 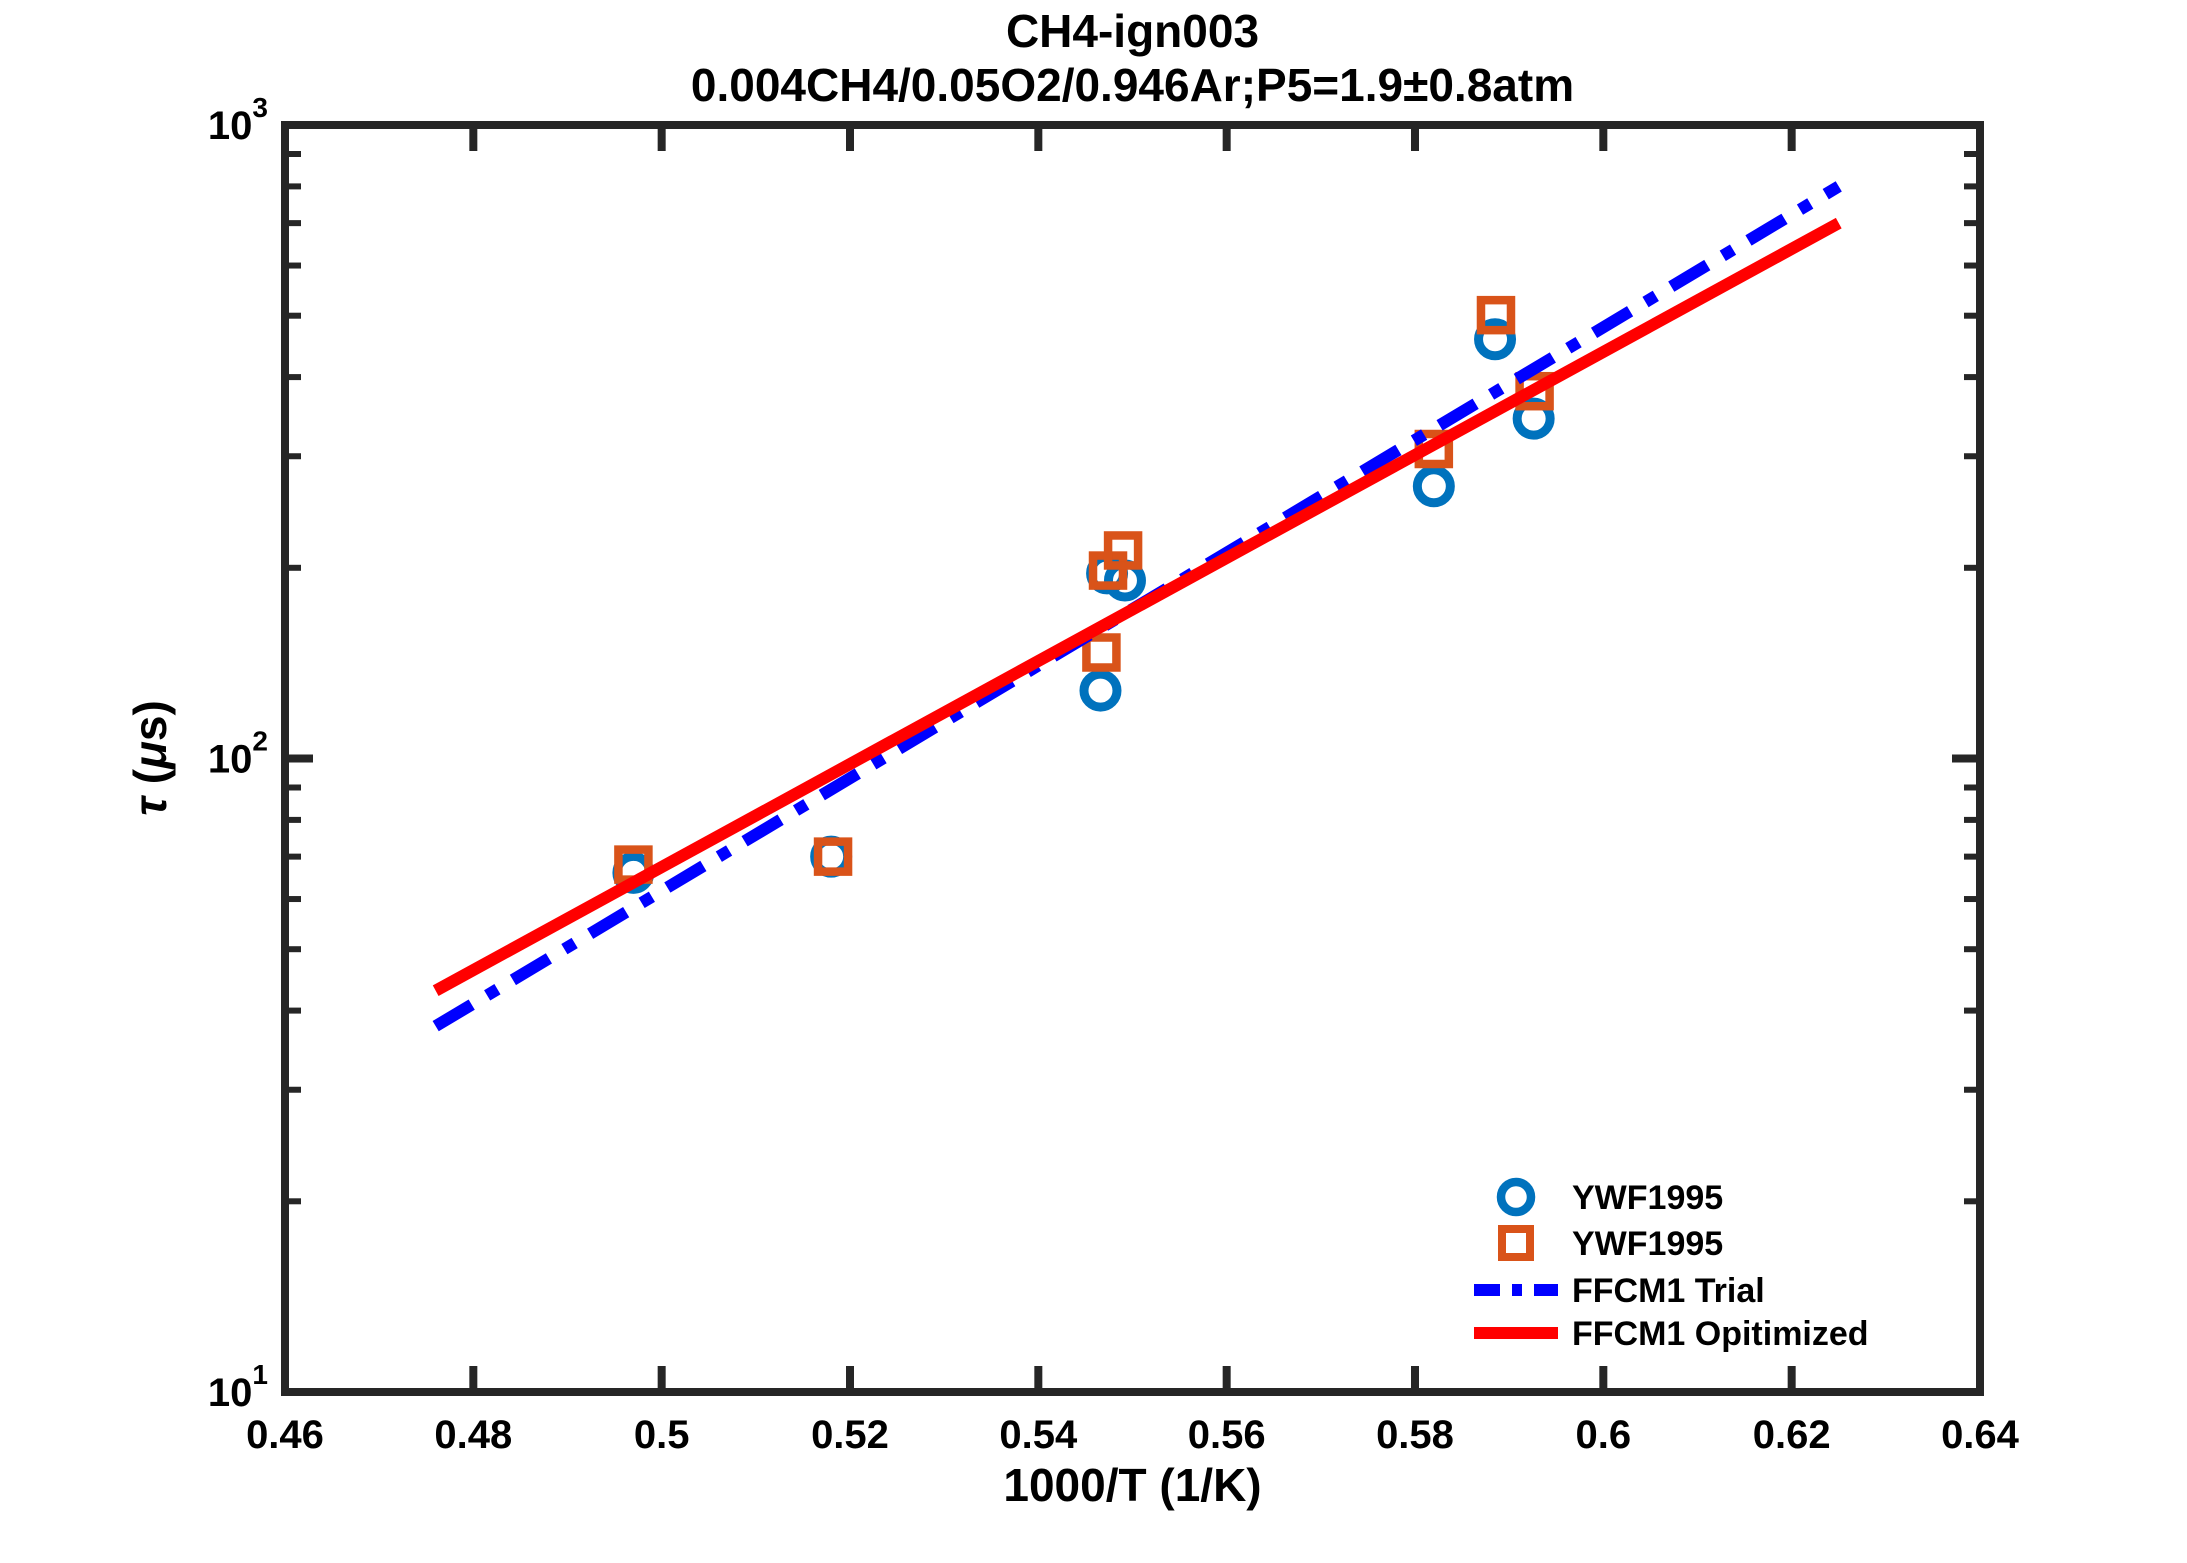 What do you see at coordinates (238, 1387) in the screenshot?
I see `y-tick-label: 10¹` at bounding box center [238, 1387].